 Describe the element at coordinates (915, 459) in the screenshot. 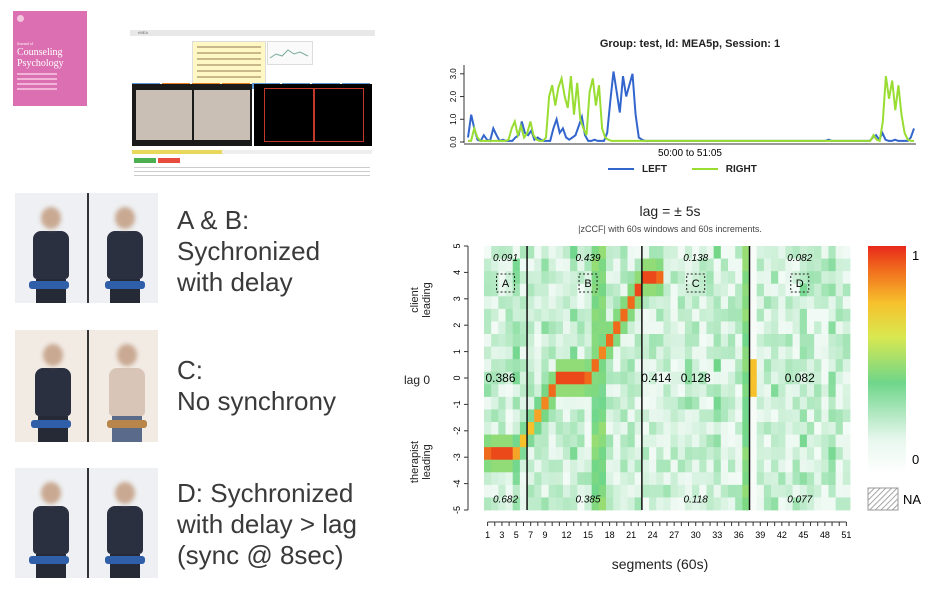

I see `colorbar-min: 0` at that location.